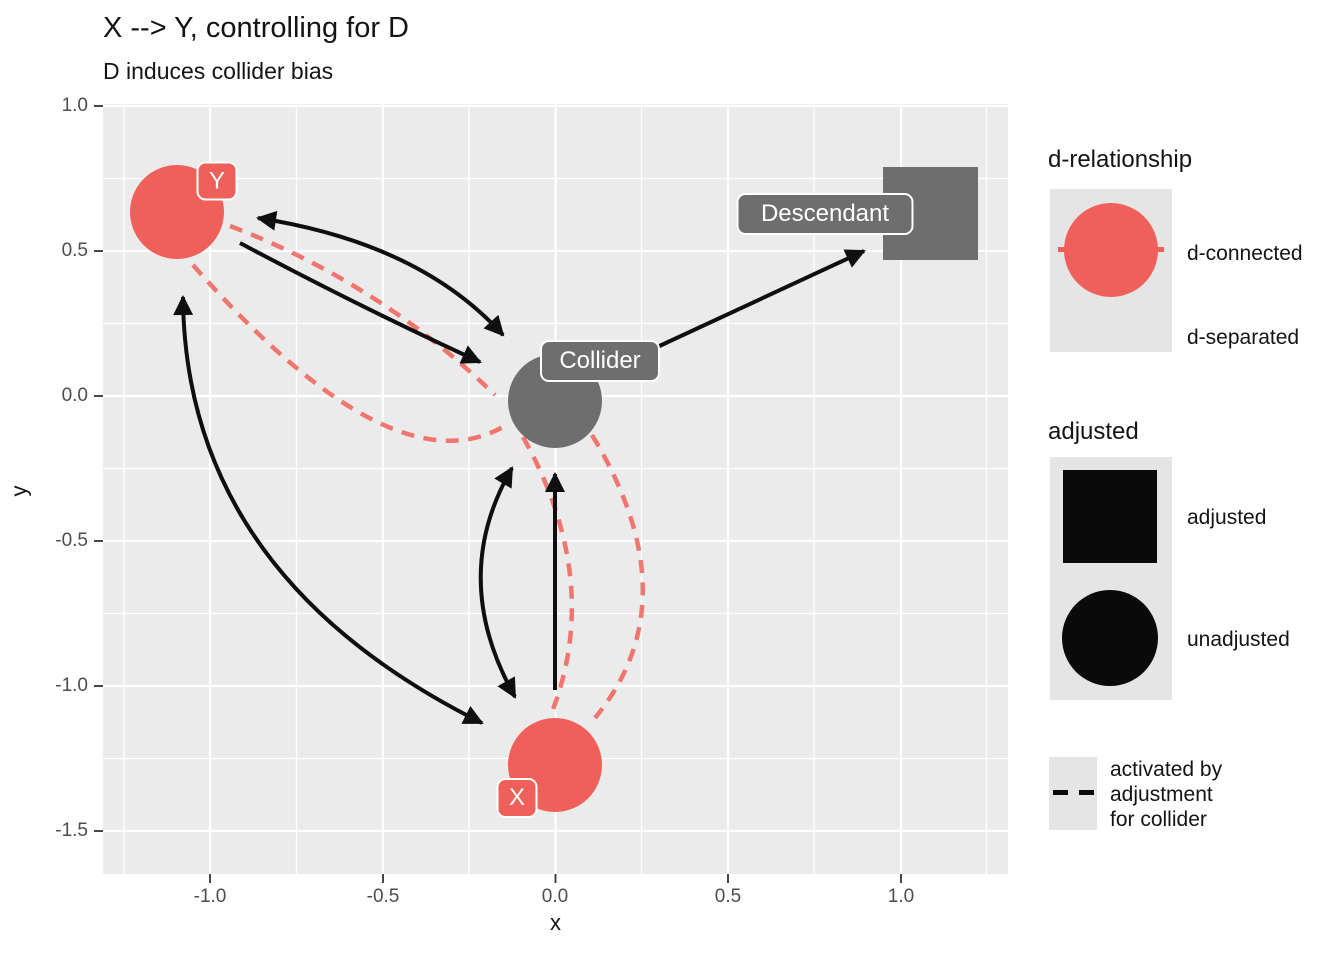  What do you see at coordinates (617, 576) in the screenshot?
I see `activated-edge-collider-x-right` at bounding box center [617, 576].